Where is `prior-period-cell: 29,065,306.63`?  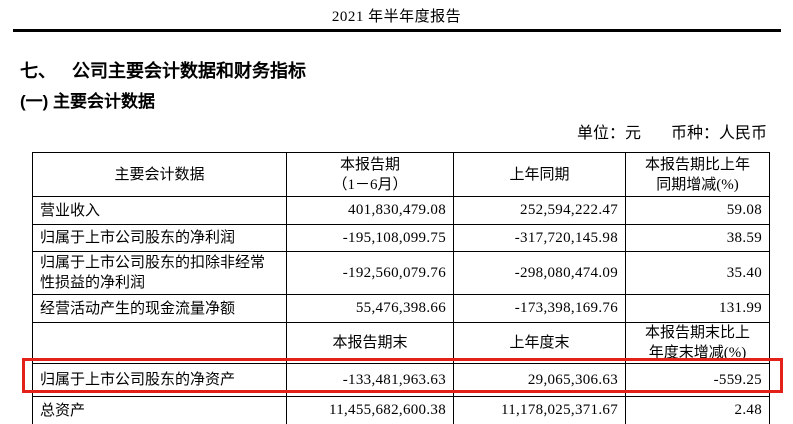
prior-period-cell: 29,065,306.63 is located at coordinates (539, 380).